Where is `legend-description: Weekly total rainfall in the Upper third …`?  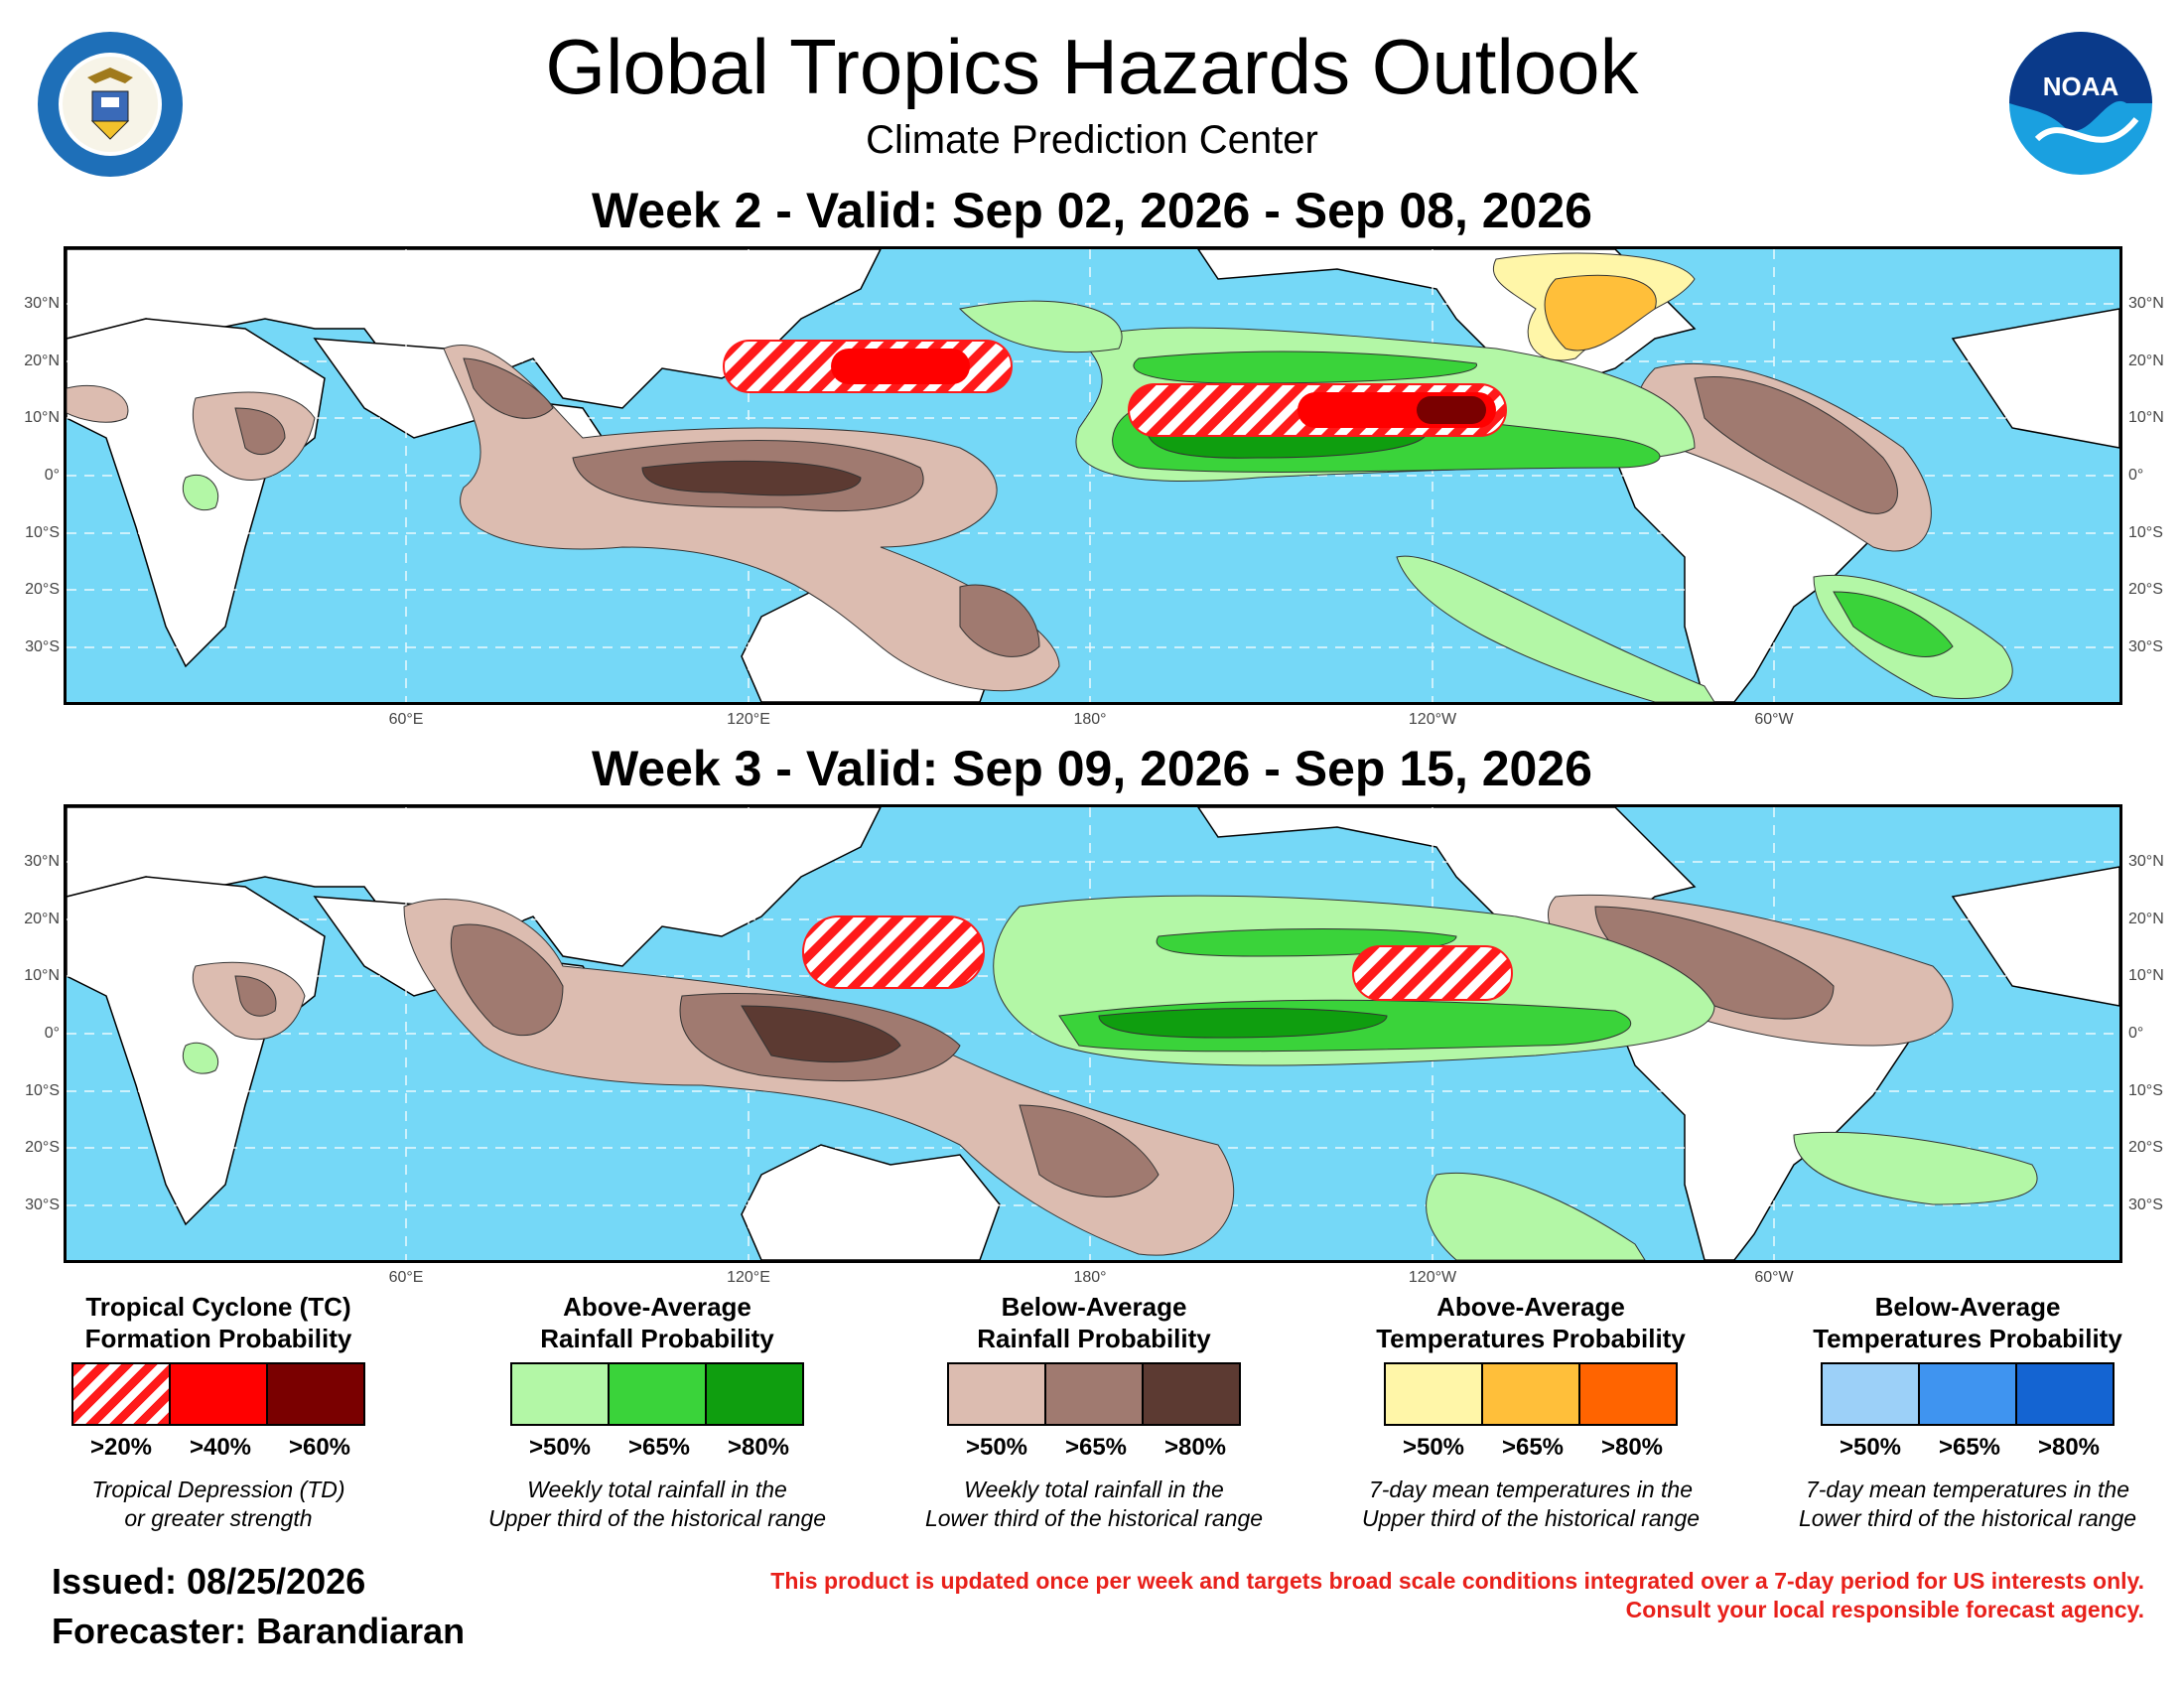 legend-description: Weekly total rainfall in the Upper third … is located at coordinates (657, 1504).